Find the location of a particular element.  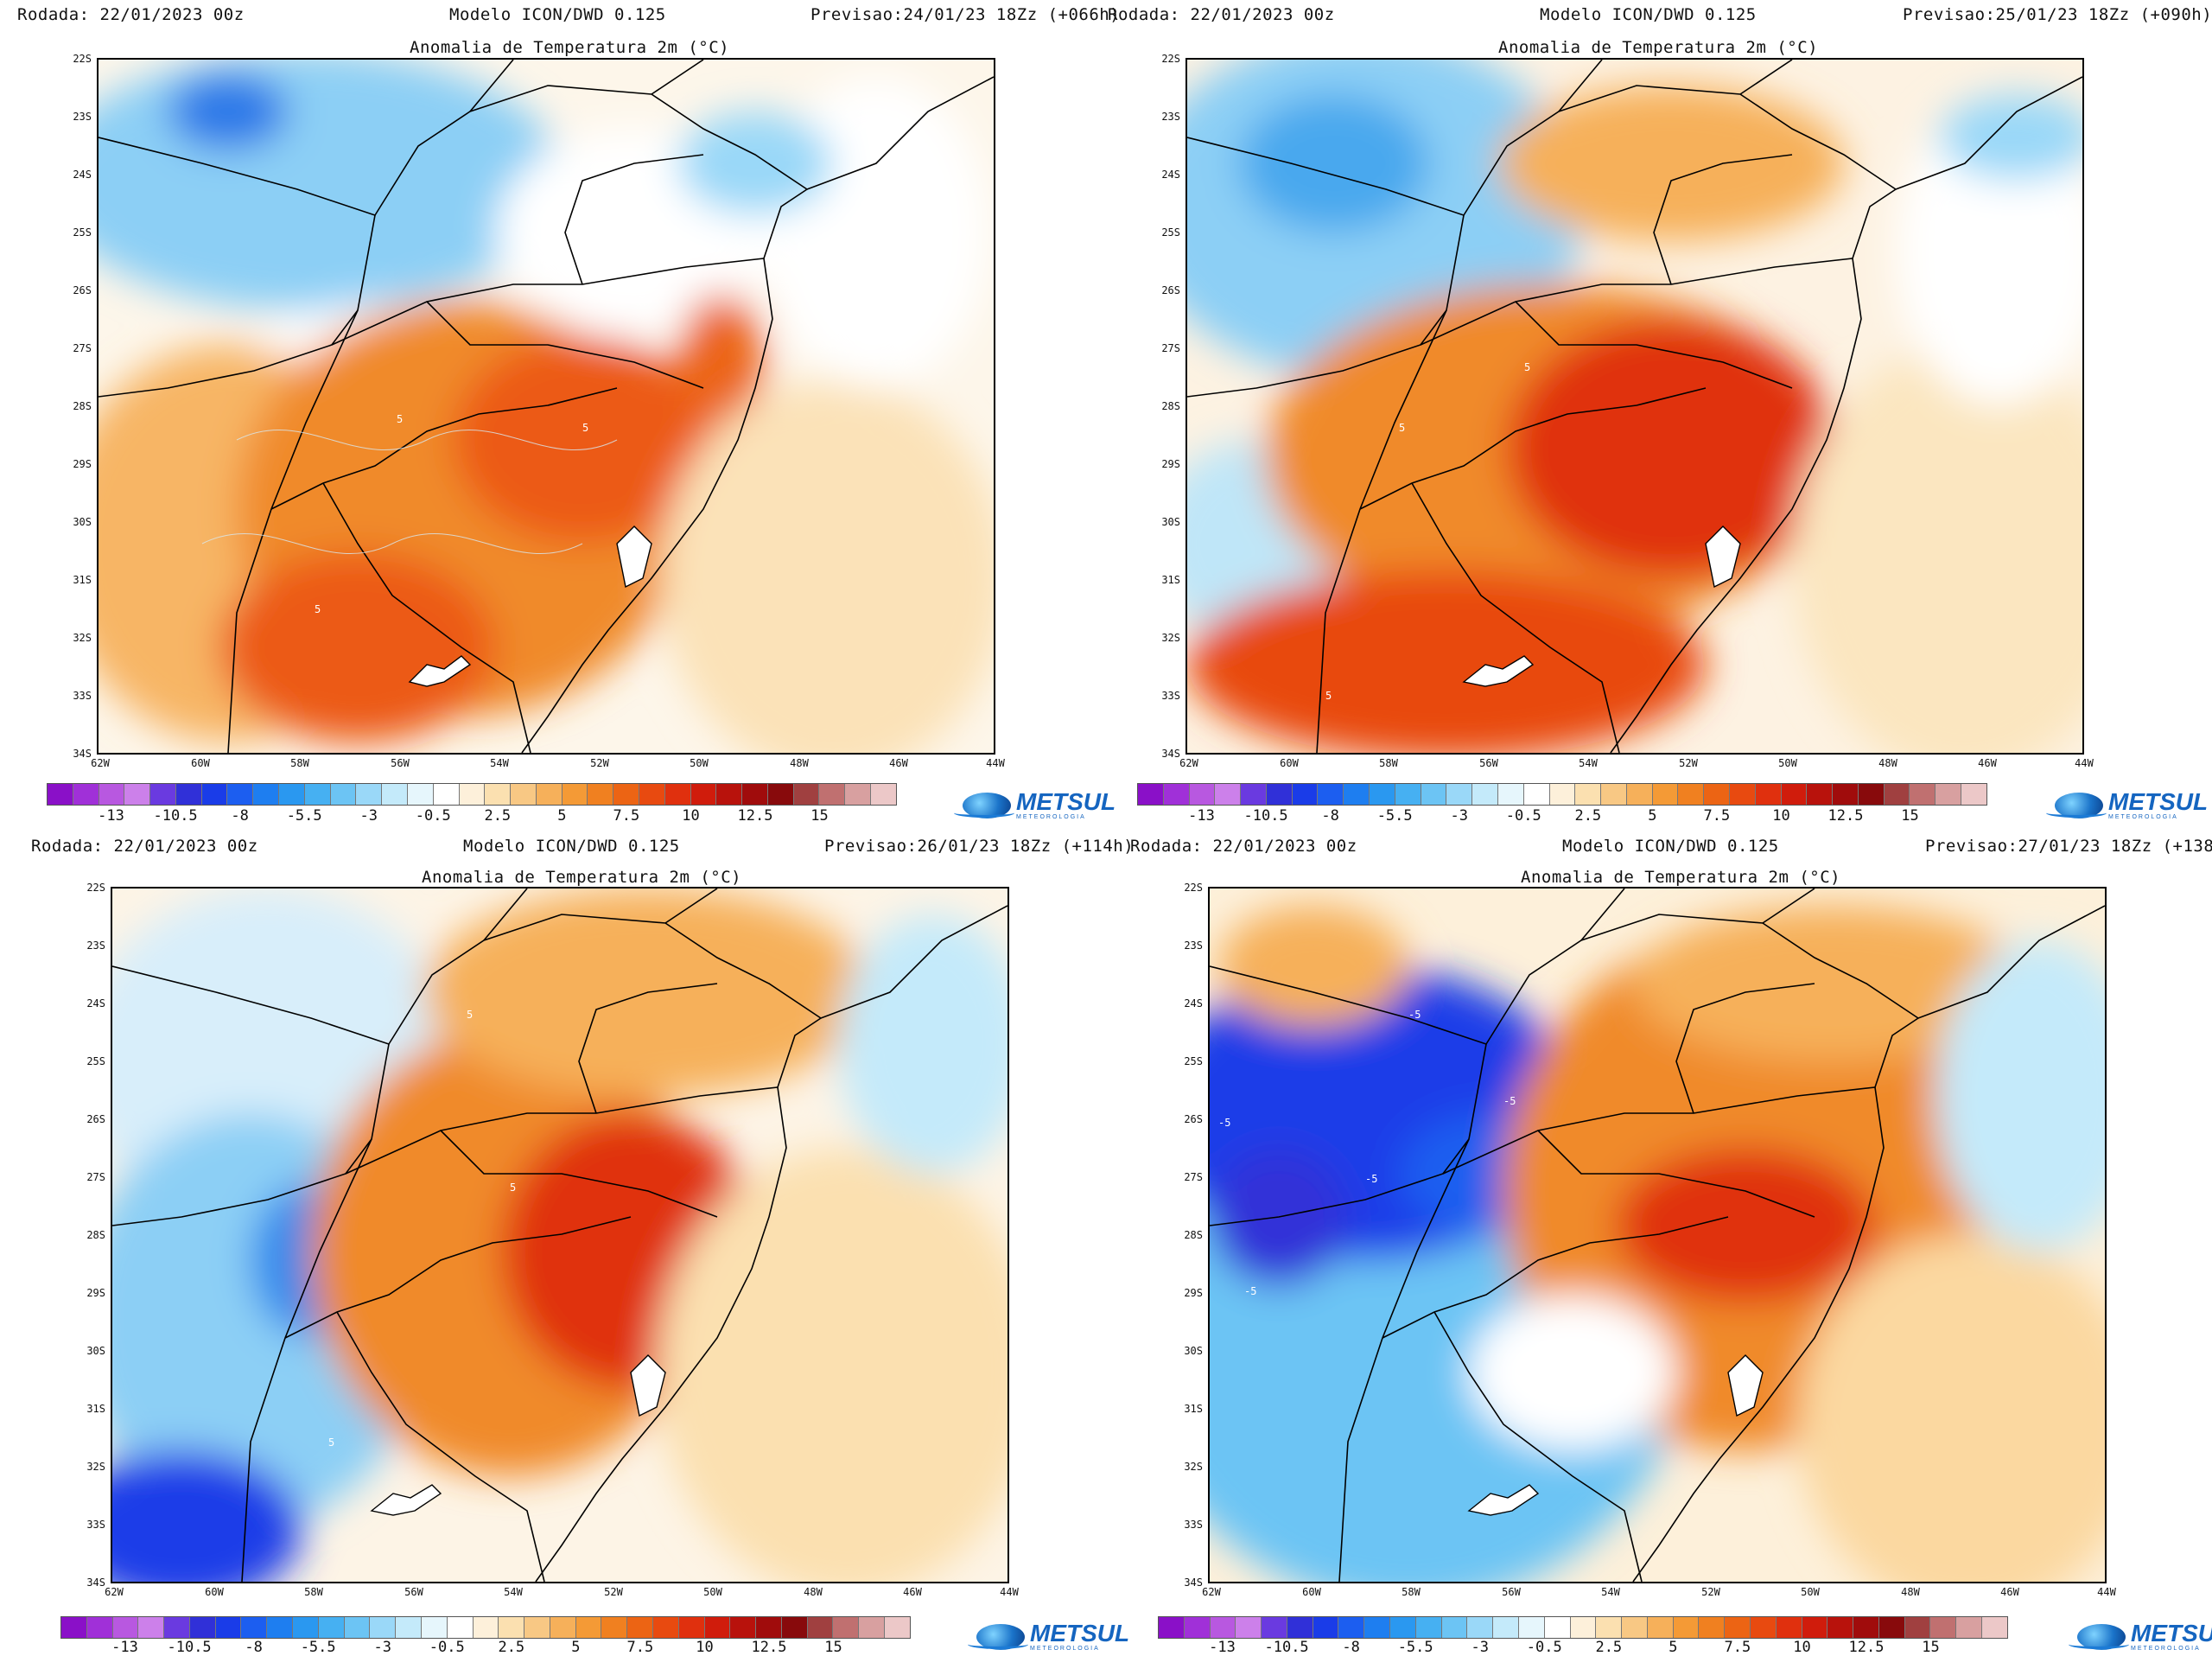

lon-tick: 60W is located at coordinates (1311, 1592).